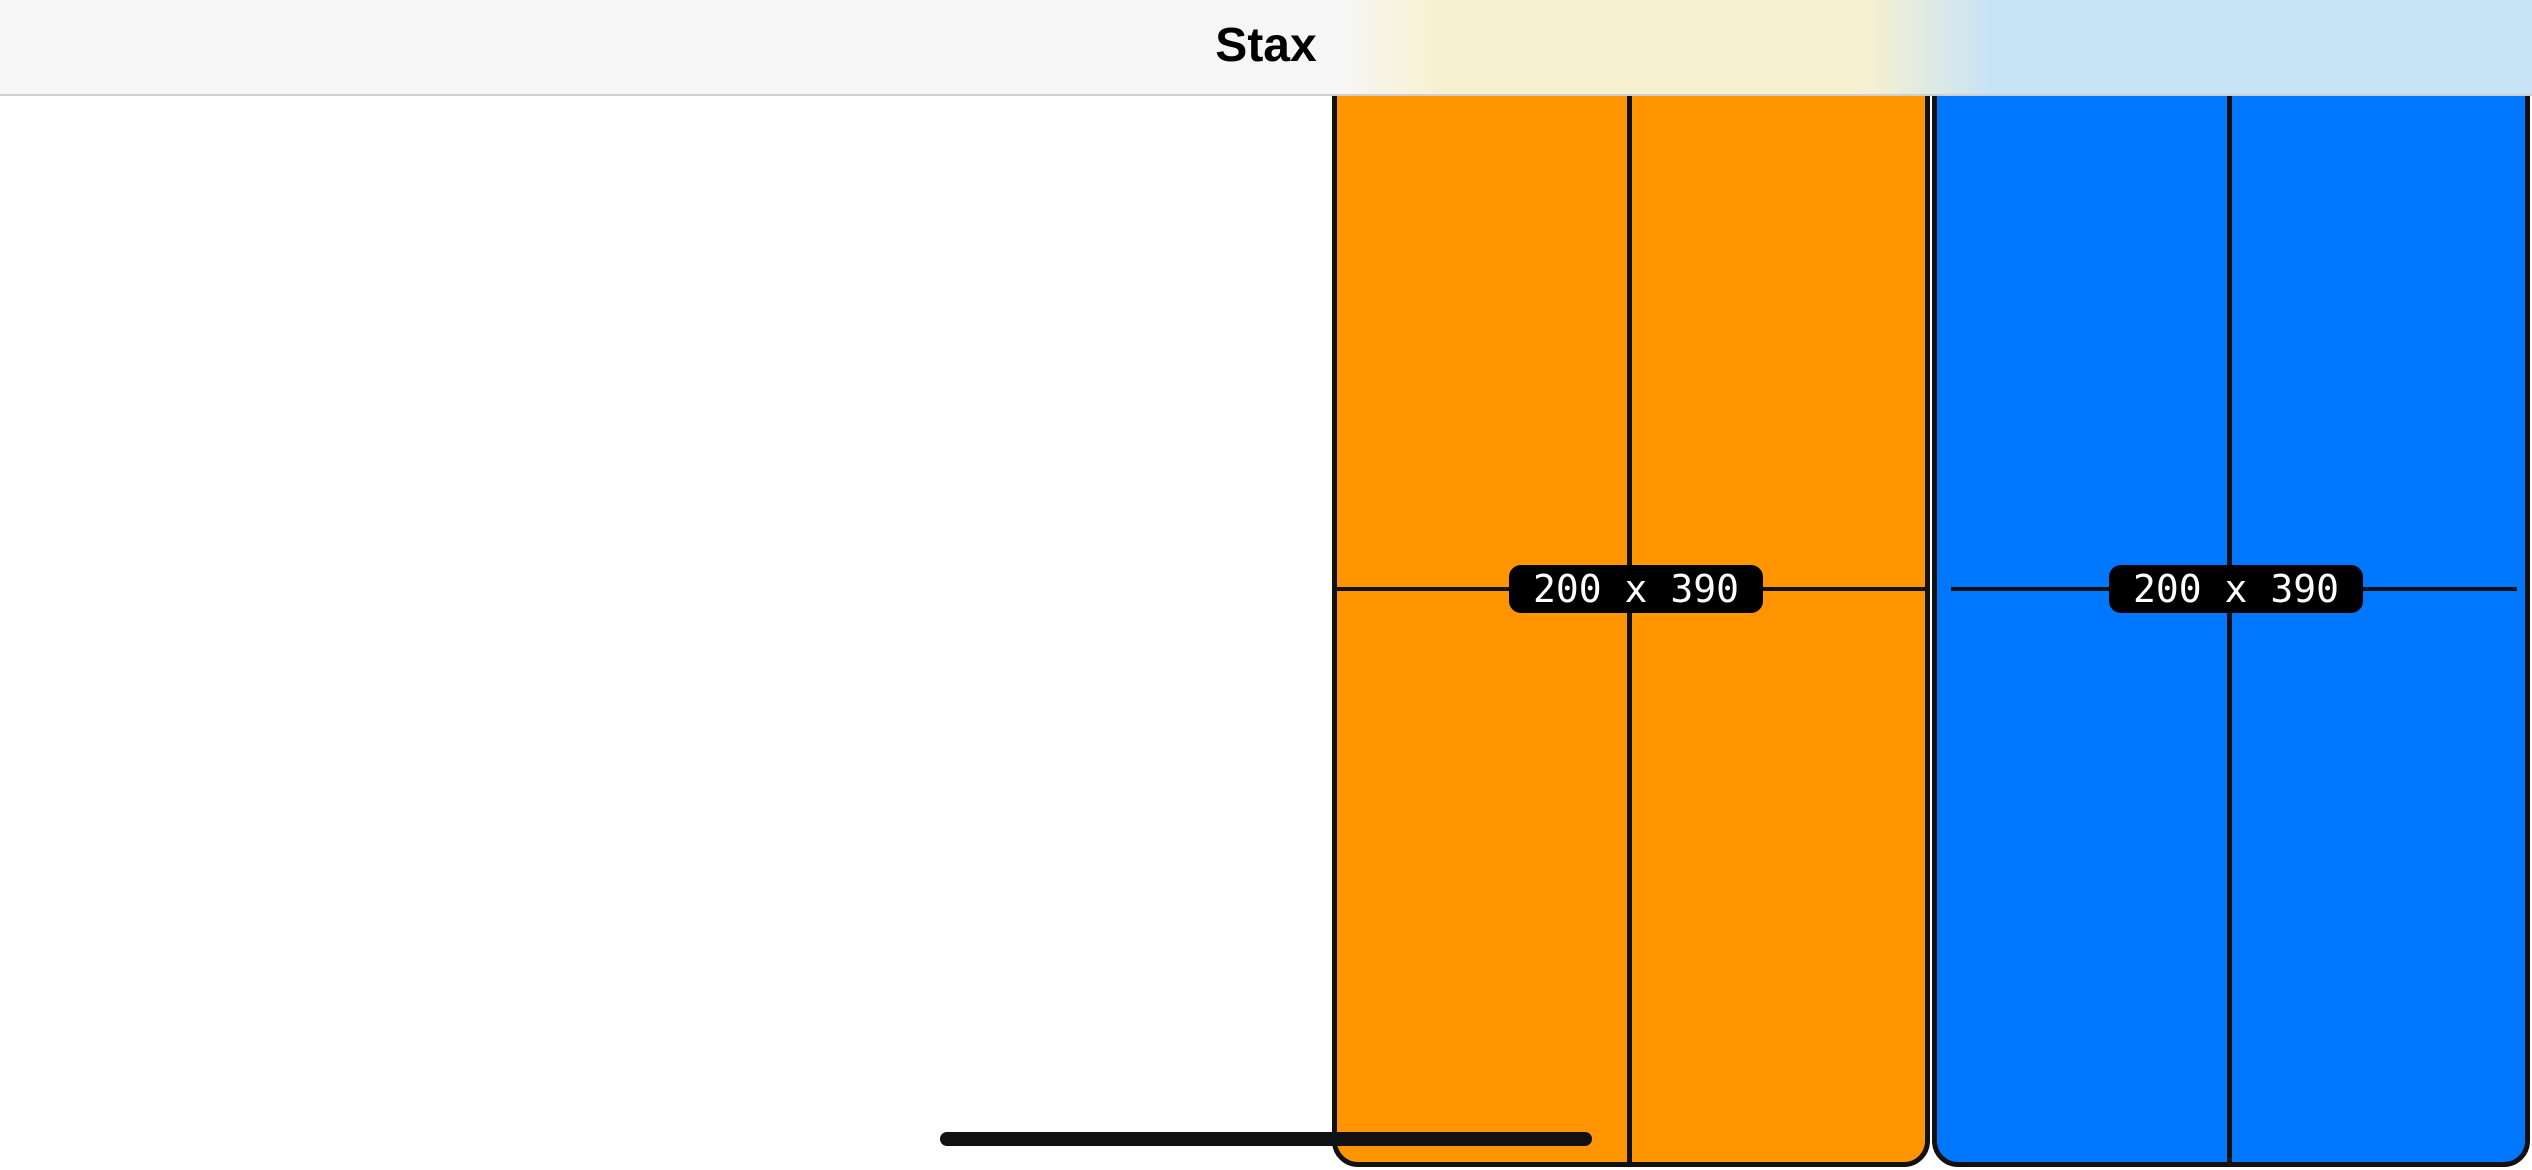  I want to click on navigation-bar: Stax, so click(1266, 48).